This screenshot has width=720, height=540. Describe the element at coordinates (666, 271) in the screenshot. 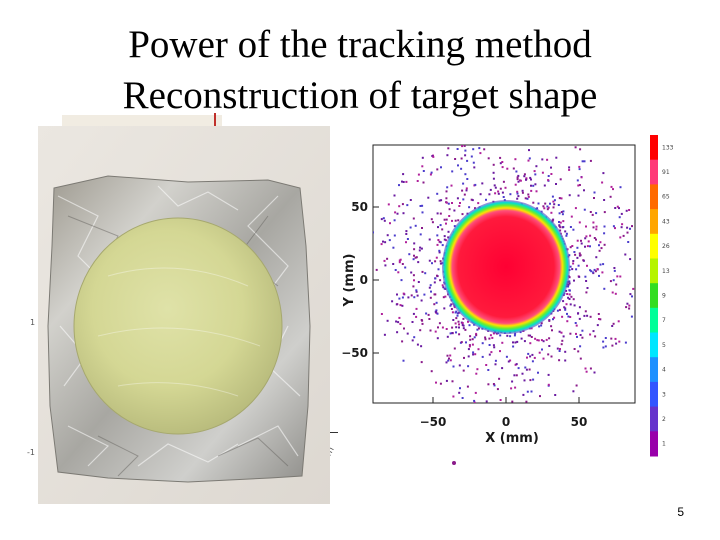

I see `colorbar-label: 13` at that location.